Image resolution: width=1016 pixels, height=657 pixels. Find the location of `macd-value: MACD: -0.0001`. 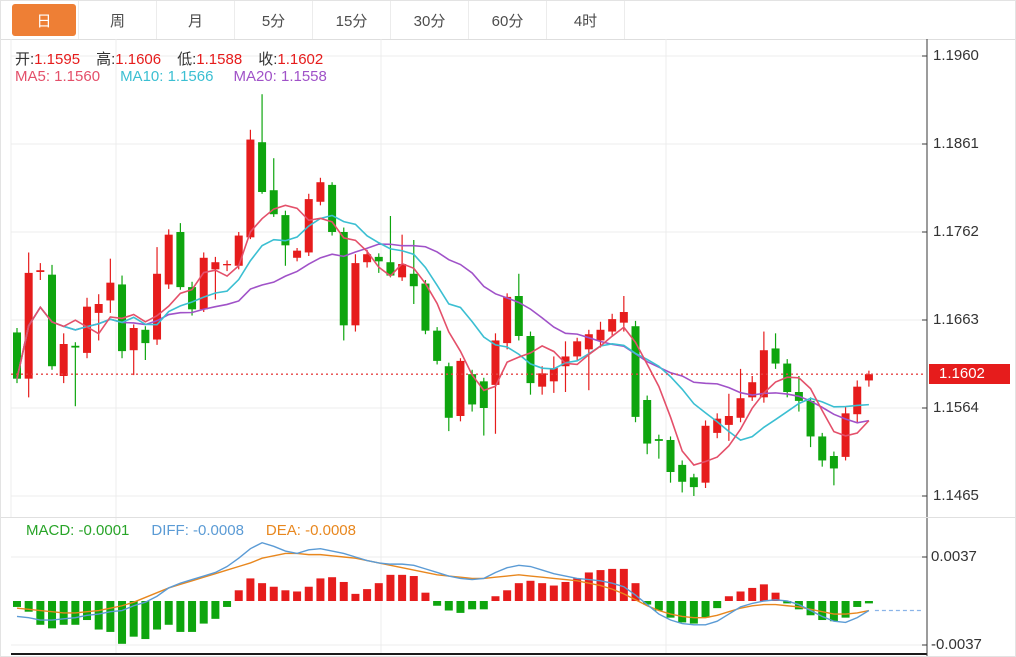

macd-value: MACD: -0.0001 is located at coordinates (78, 530).